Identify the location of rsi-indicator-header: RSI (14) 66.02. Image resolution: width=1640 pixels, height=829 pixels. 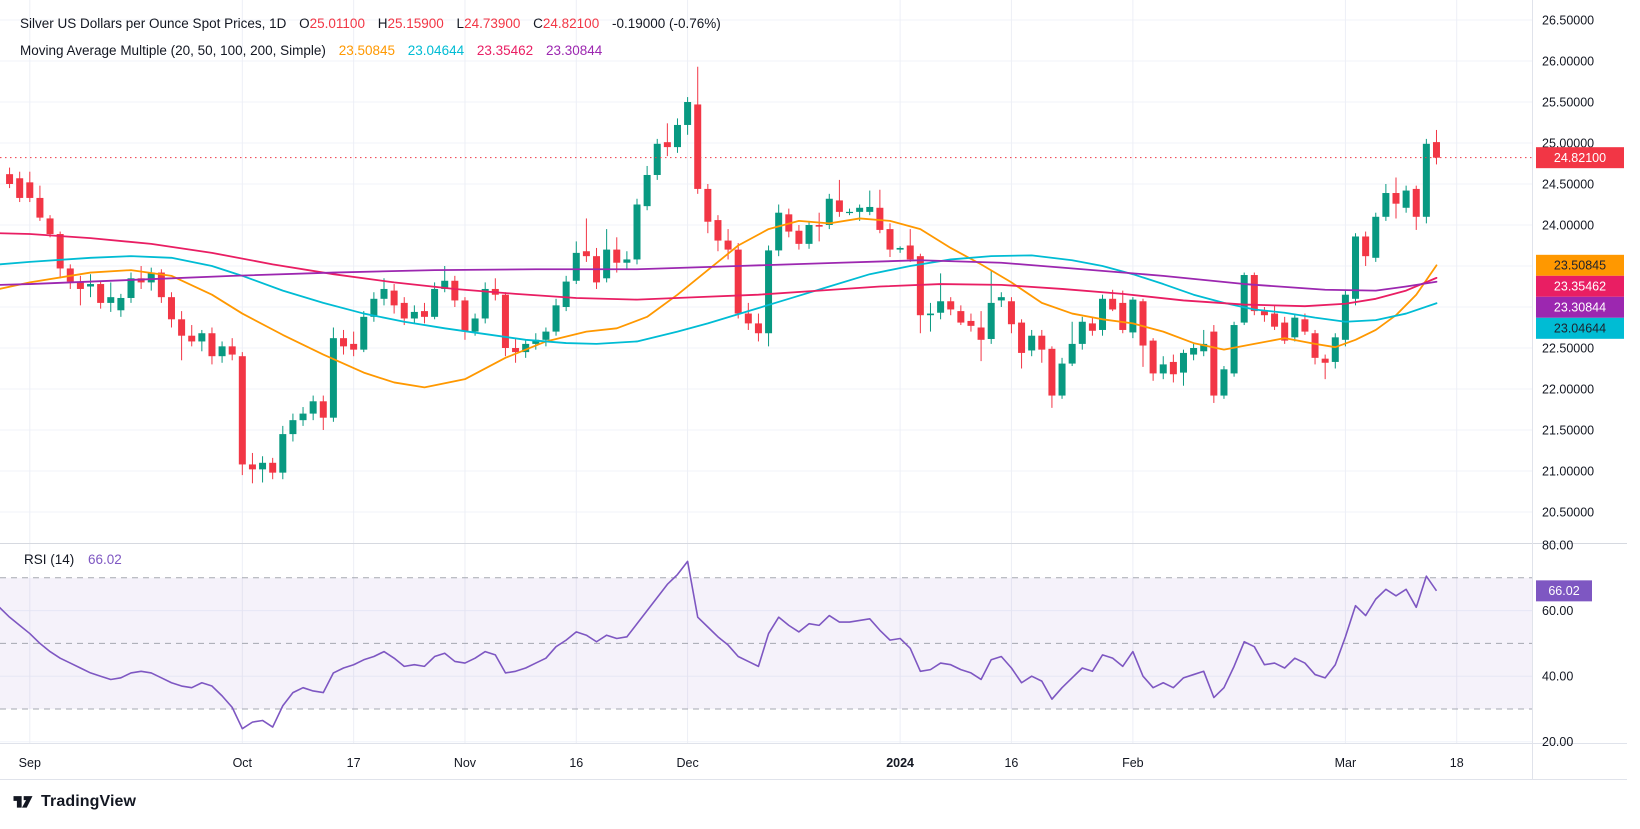
(73, 559).